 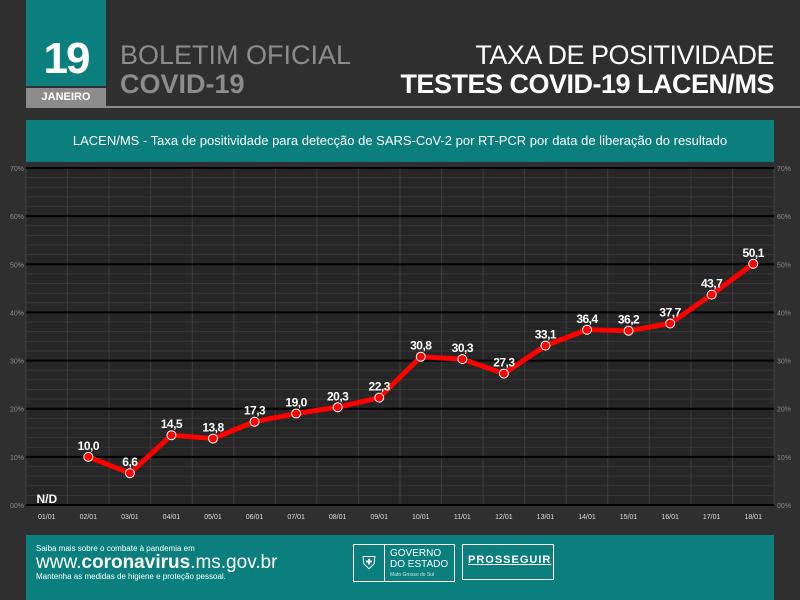 What do you see at coordinates (784, 458) in the screenshot?
I see `y-tick-label-right: 10%` at bounding box center [784, 458].